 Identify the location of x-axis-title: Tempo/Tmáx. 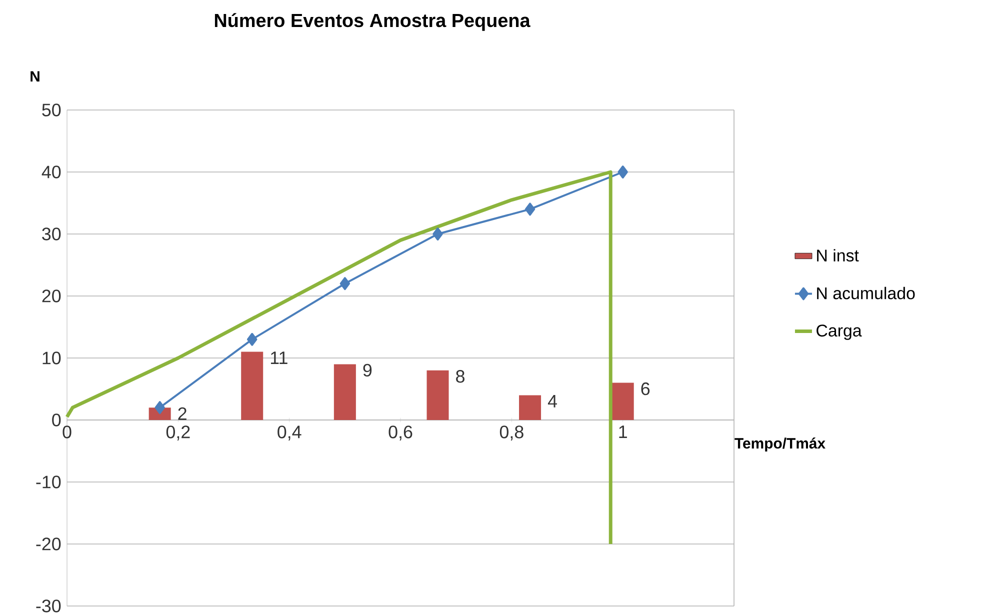
(780, 445).